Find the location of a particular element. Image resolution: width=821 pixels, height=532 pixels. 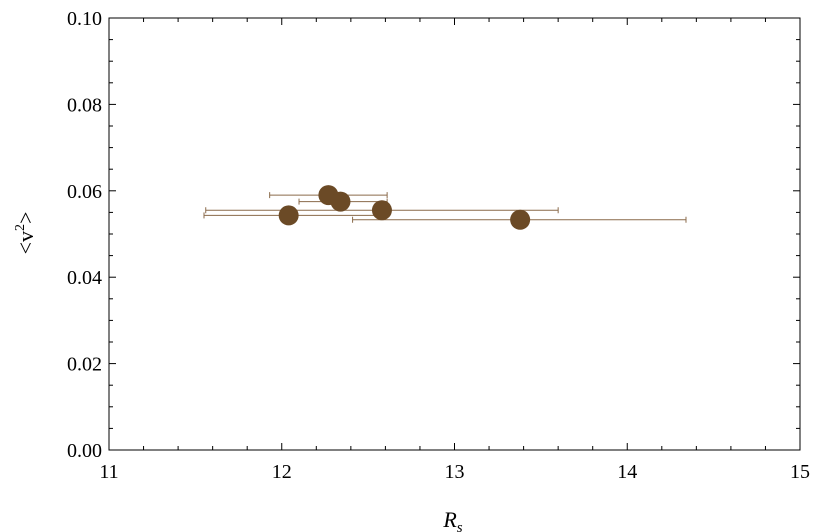

x-tick-label: 12 is located at coordinates (282, 472).